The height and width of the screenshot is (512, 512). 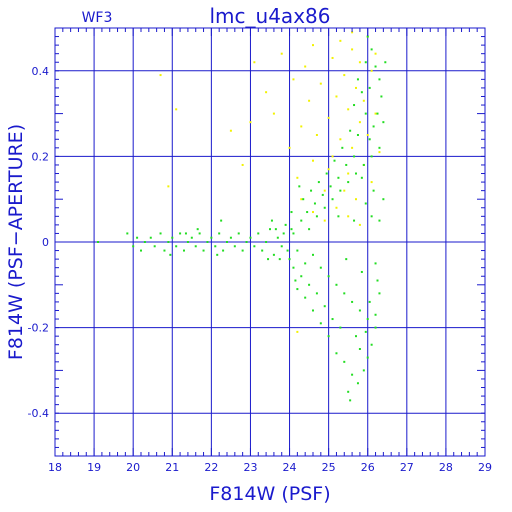 I want to click on y-tick-label: 0.2, so click(x=41, y=156).